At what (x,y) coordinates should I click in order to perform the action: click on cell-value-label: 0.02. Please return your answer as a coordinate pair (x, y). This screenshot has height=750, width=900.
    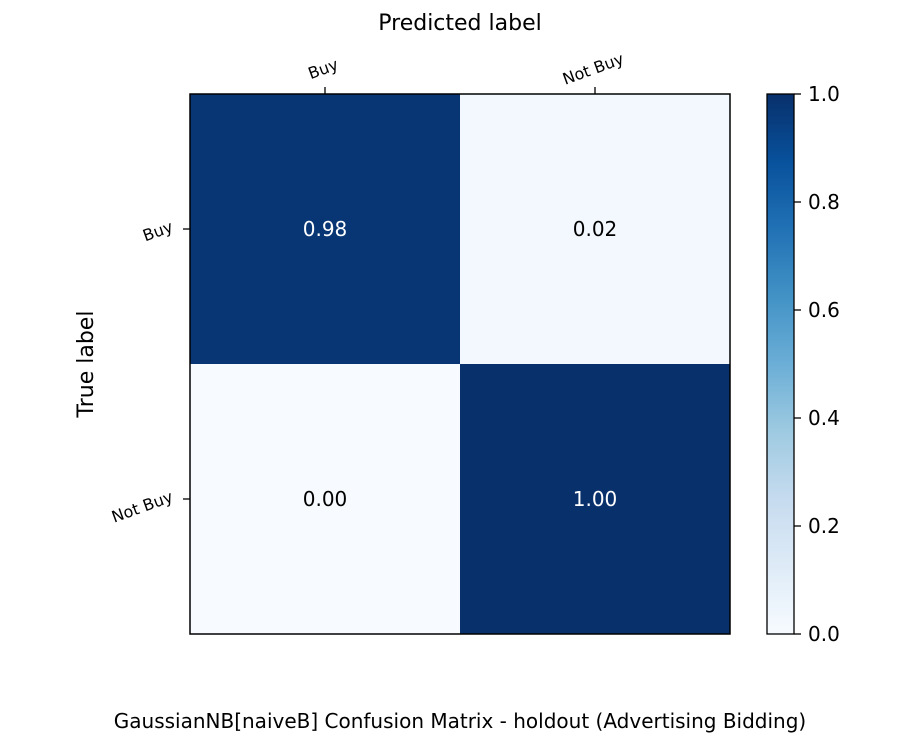
    Looking at the image, I should click on (595, 229).